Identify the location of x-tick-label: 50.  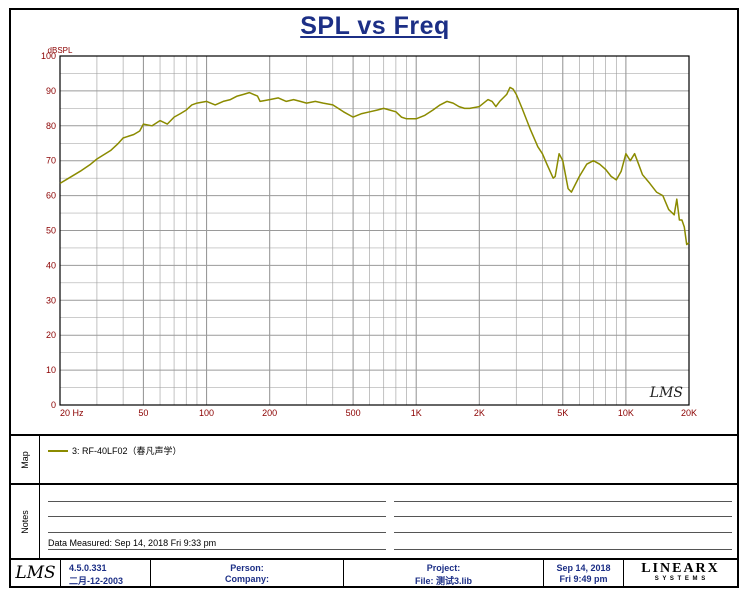
(143, 413).